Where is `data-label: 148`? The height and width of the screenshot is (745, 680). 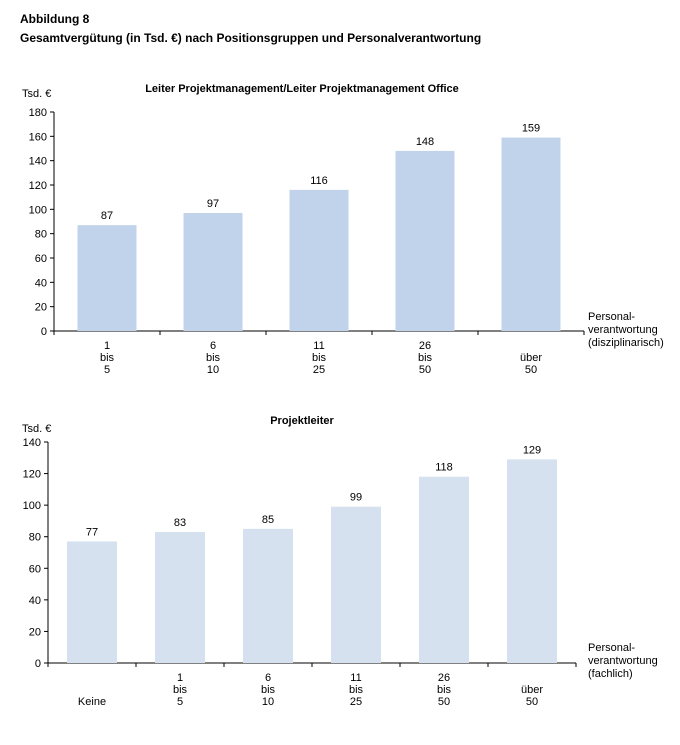 data-label: 148 is located at coordinates (425, 142).